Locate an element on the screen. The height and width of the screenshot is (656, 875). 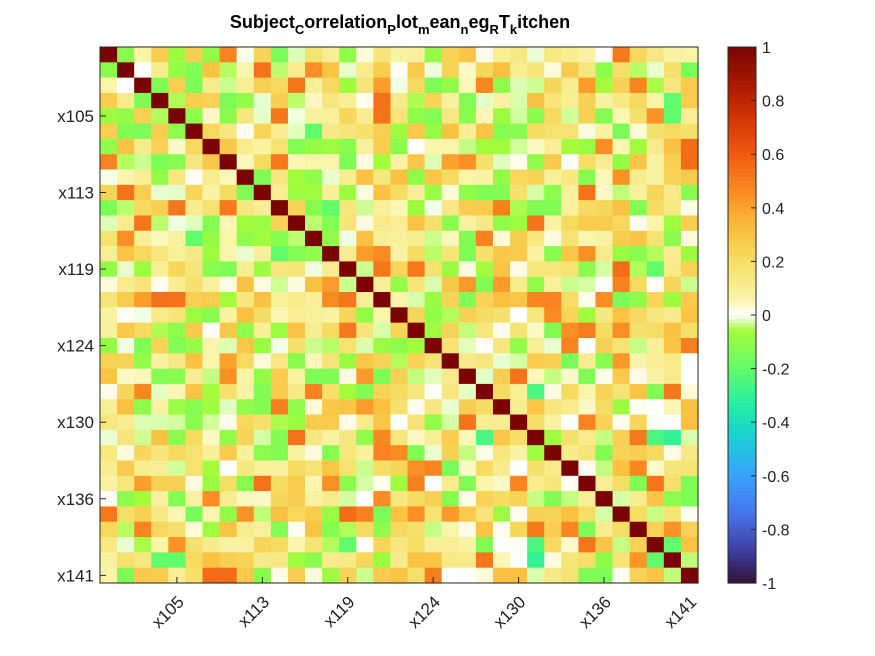
title-part: m is located at coordinates (424, 29).